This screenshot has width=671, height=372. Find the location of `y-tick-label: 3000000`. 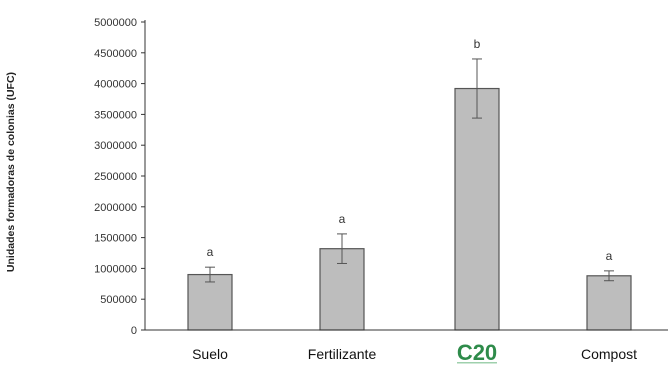

y-tick-label: 3000000 is located at coordinates (115, 146).